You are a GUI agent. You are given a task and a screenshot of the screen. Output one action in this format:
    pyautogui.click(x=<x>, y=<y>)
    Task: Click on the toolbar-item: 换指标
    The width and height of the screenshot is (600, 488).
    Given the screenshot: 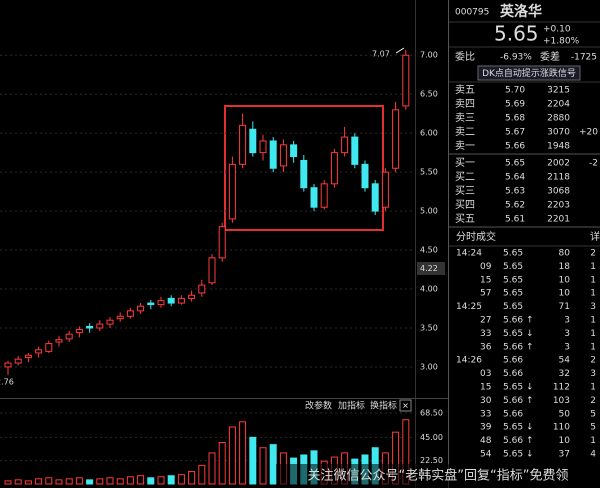 What is the action you would take?
    pyautogui.click(x=383, y=406)
    